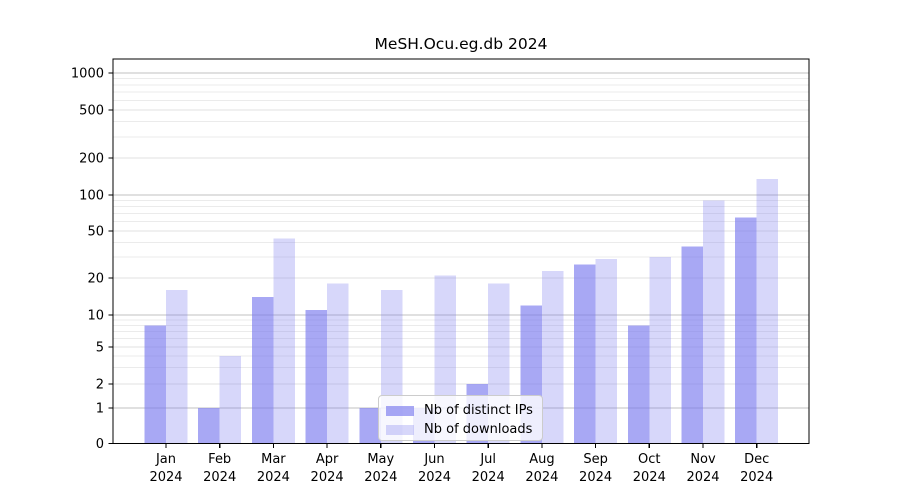 The image size is (900, 500). I want to click on y-tick-label: 200, so click(91, 159).